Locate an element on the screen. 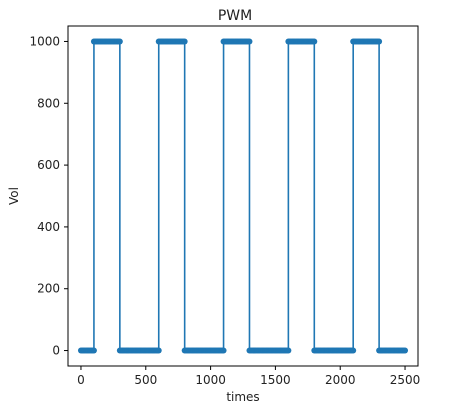 This screenshot has height=409, width=459. y-tick-label: 200 is located at coordinates (48, 289).